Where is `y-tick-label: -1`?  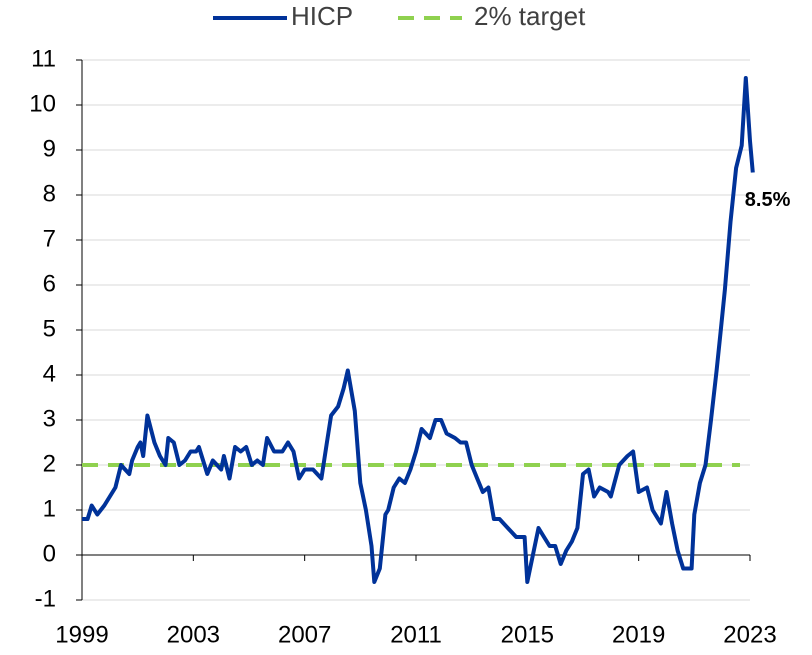 y-tick-label: -1 is located at coordinates (45, 598).